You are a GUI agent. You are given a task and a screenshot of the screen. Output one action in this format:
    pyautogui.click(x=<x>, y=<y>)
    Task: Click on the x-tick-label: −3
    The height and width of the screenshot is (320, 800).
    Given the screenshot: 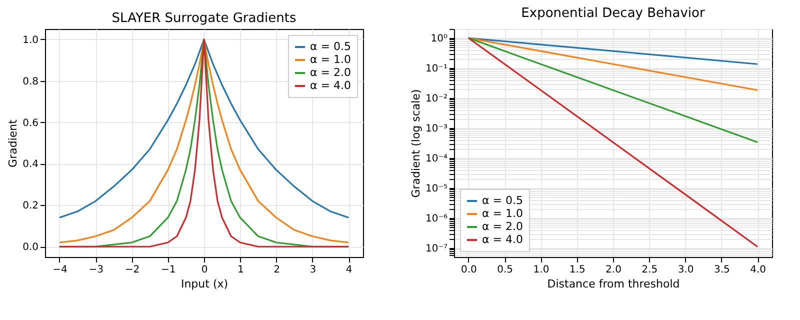 What is the action you would take?
    pyautogui.click(x=96, y=270)
    